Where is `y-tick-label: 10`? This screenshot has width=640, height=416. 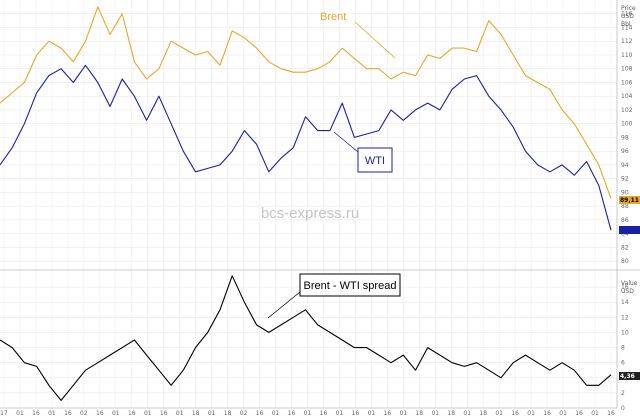 y-tick-label: 10 is located at coordinates (625, 332).